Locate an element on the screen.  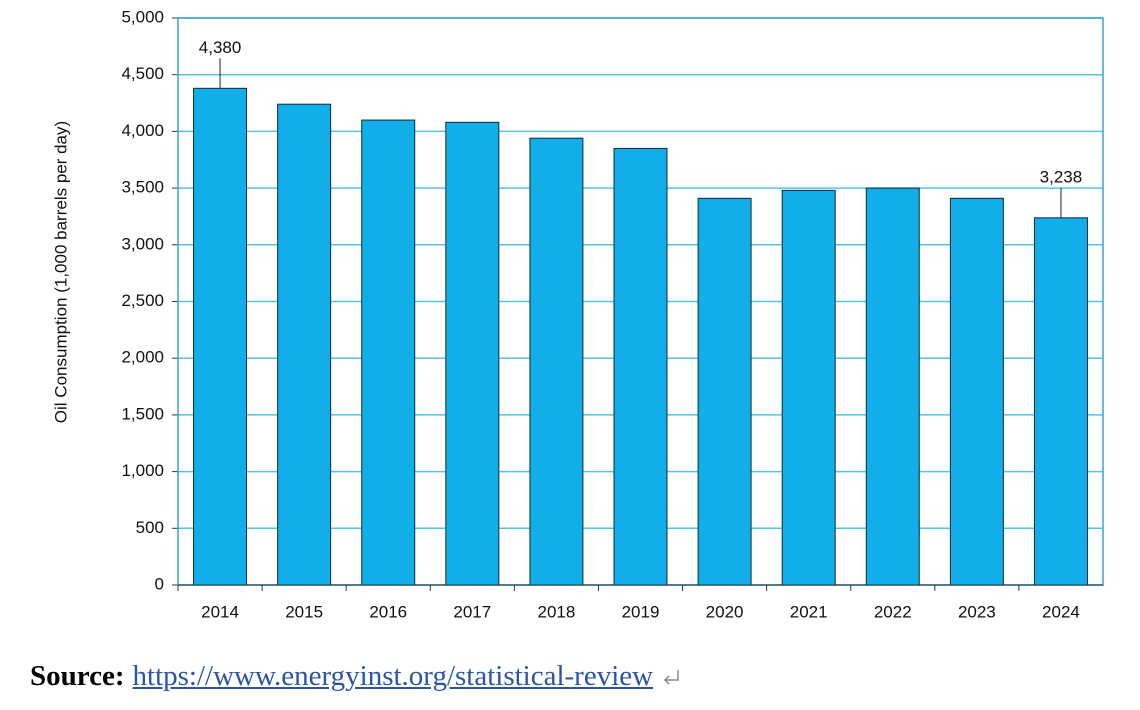
x-tick-label: 2021 is located at coordinates (809, 611).